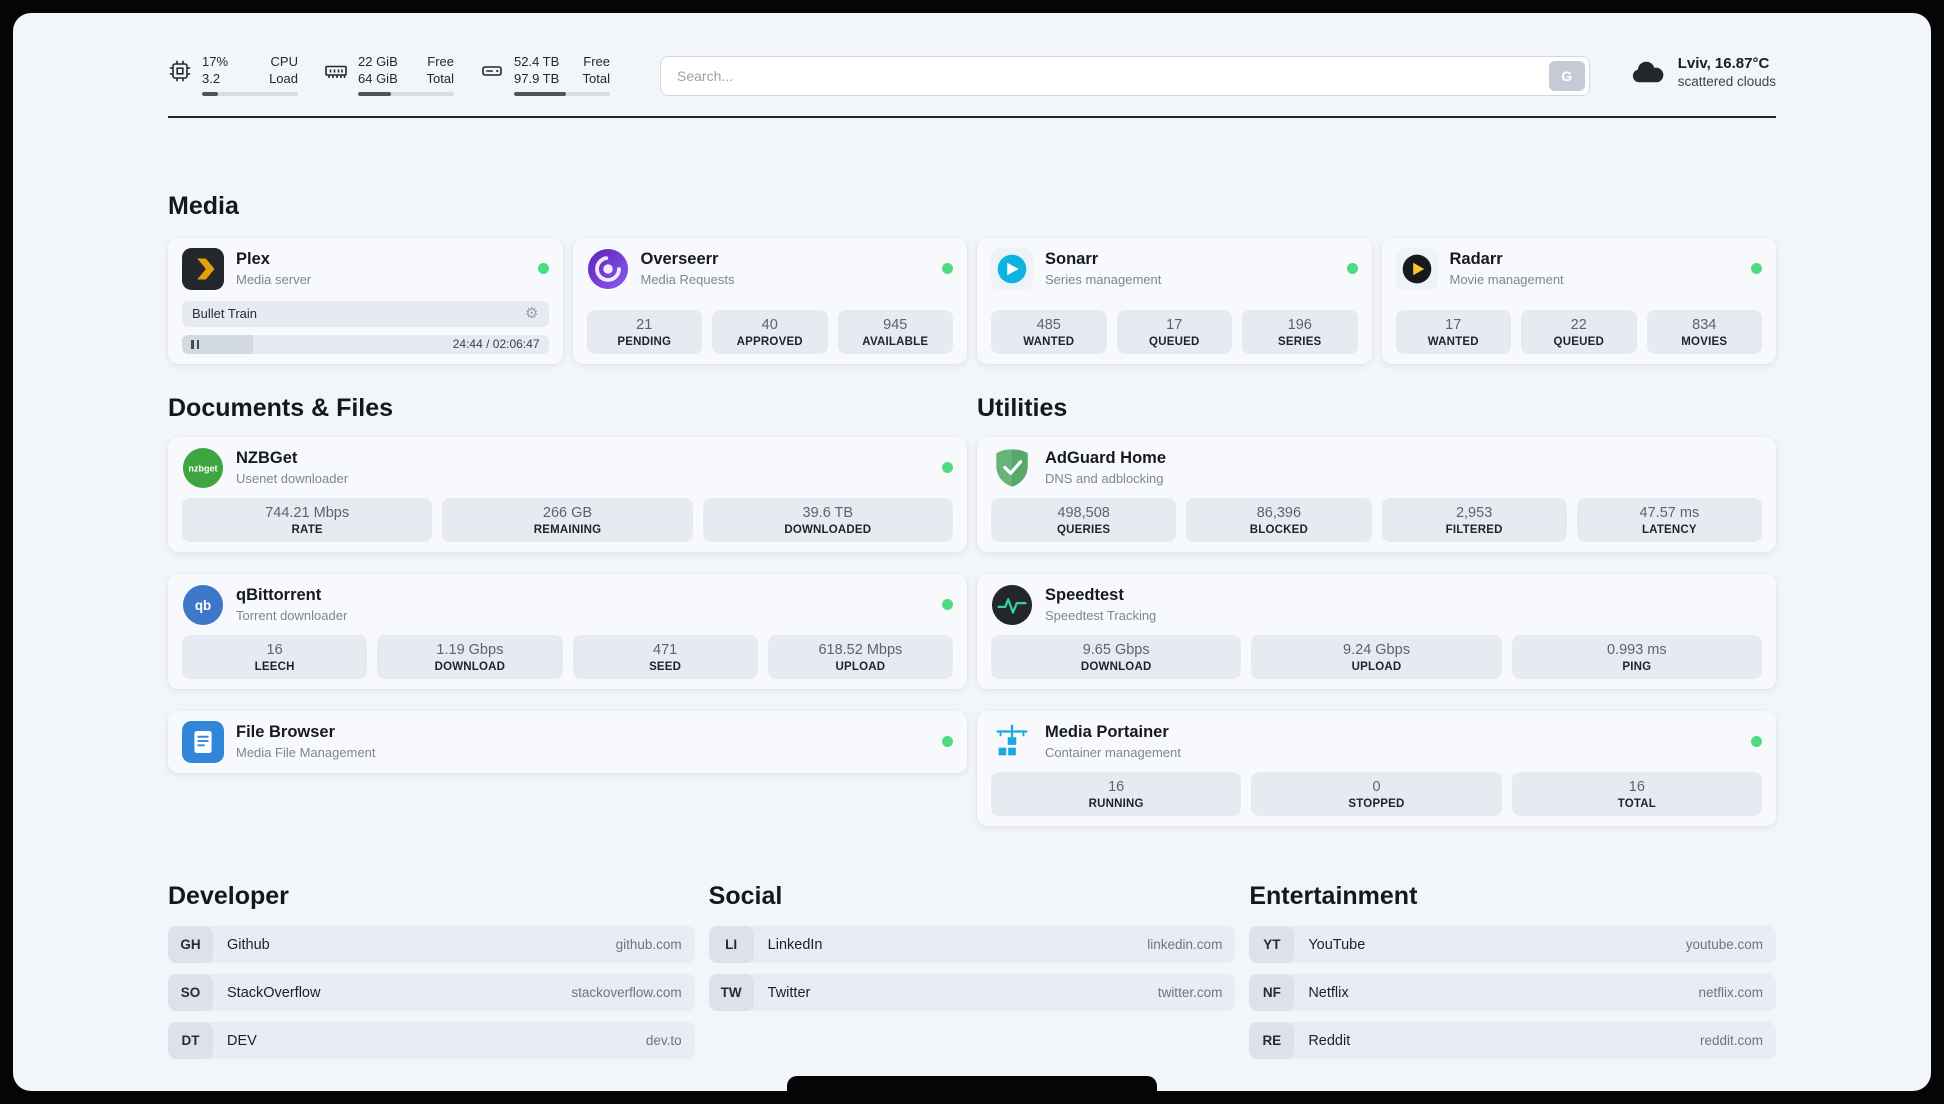  Describe the element at coordinates (203, 741) in the screenshot. I see `filebrowser-icon` at that location.